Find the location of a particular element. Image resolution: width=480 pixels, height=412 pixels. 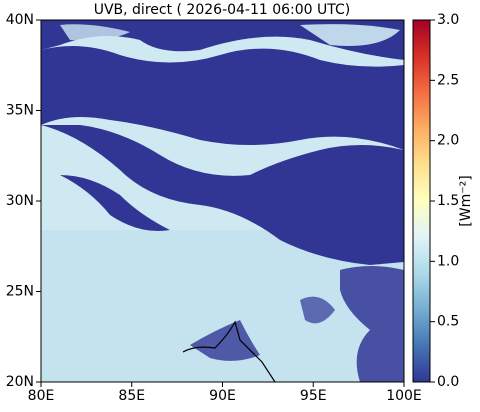

y-tick-label: 40N is located at coordinates (20, 20).